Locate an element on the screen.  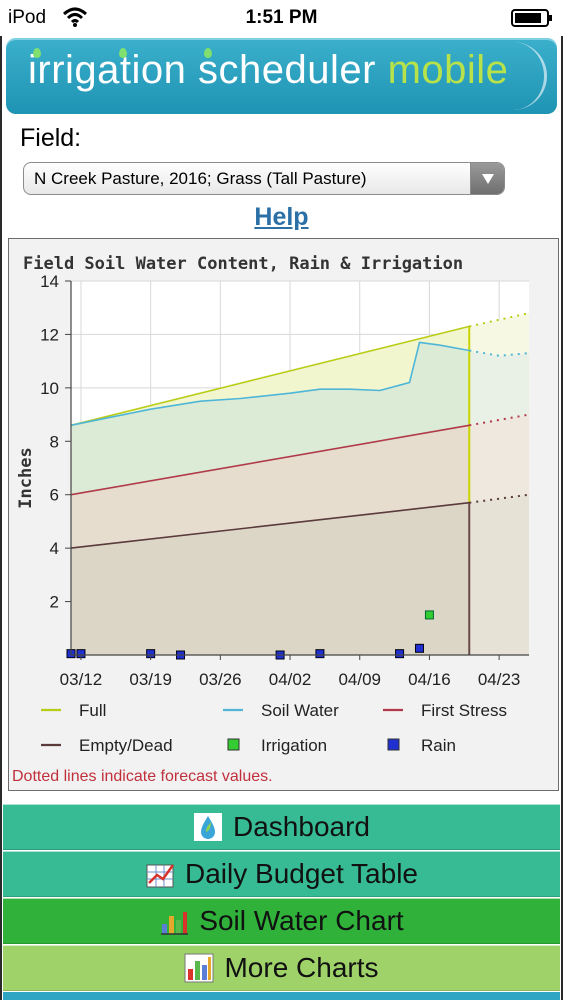
forecast-band-empty is located at coordinates (499, 574).